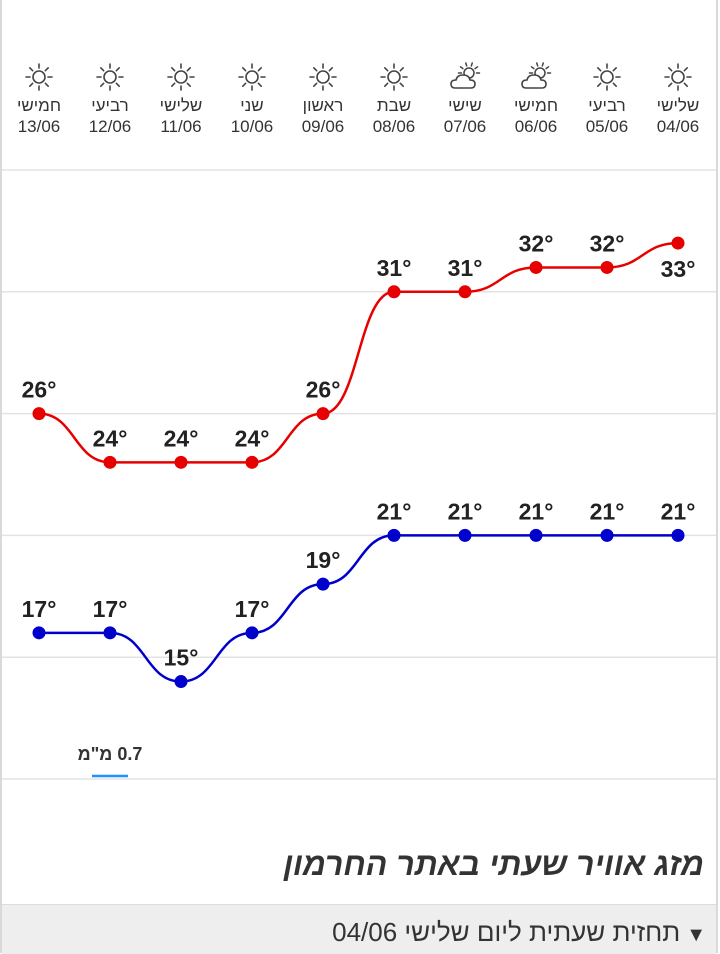  Describe the element at coordinates (323, 126) in the screenshot. I see `day-date: 09/06` at that location.